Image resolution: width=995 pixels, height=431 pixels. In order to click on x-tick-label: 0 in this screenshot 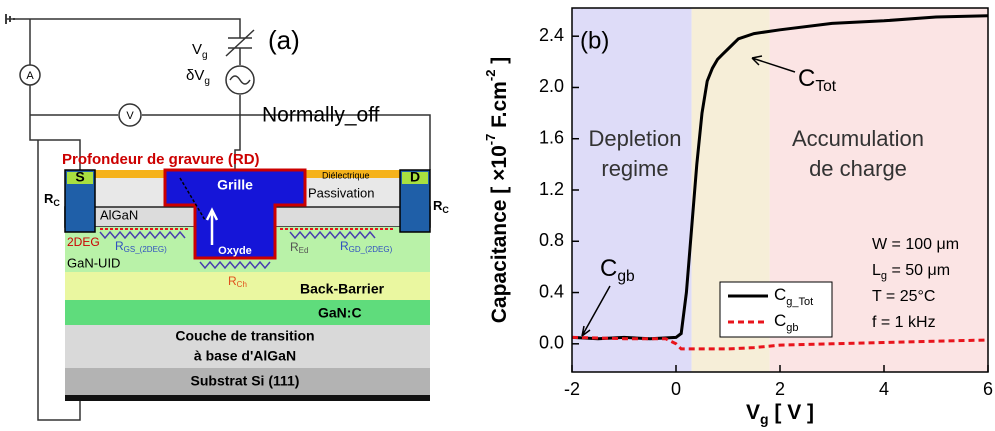, I will do `click(676, 389)`.